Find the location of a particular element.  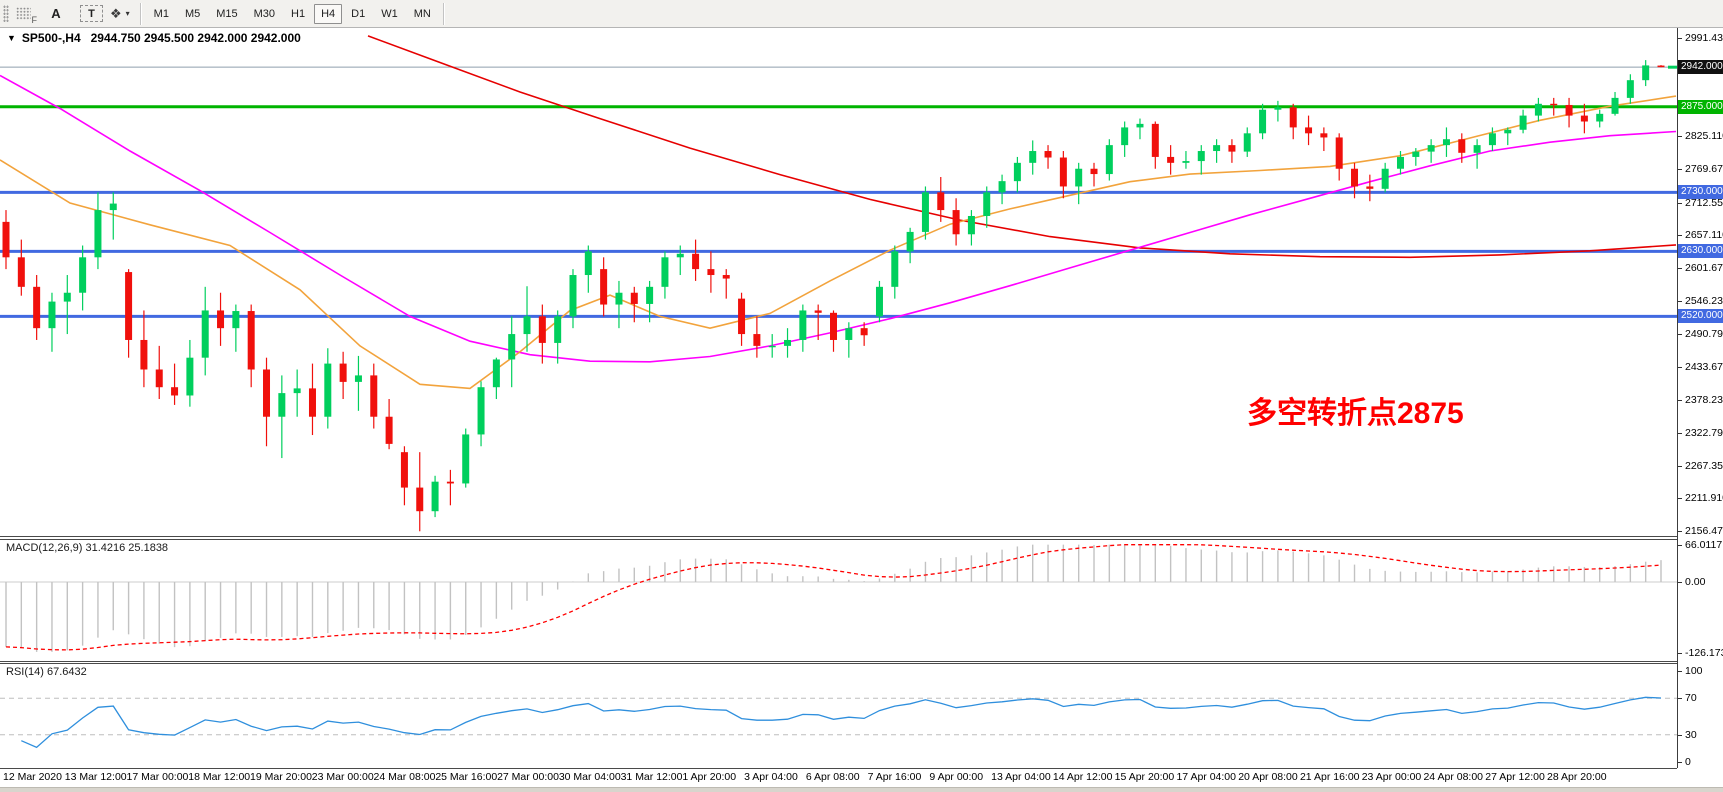

time-axis-label: 28 Apr 20:00 is located at coordinates (1577, 777).